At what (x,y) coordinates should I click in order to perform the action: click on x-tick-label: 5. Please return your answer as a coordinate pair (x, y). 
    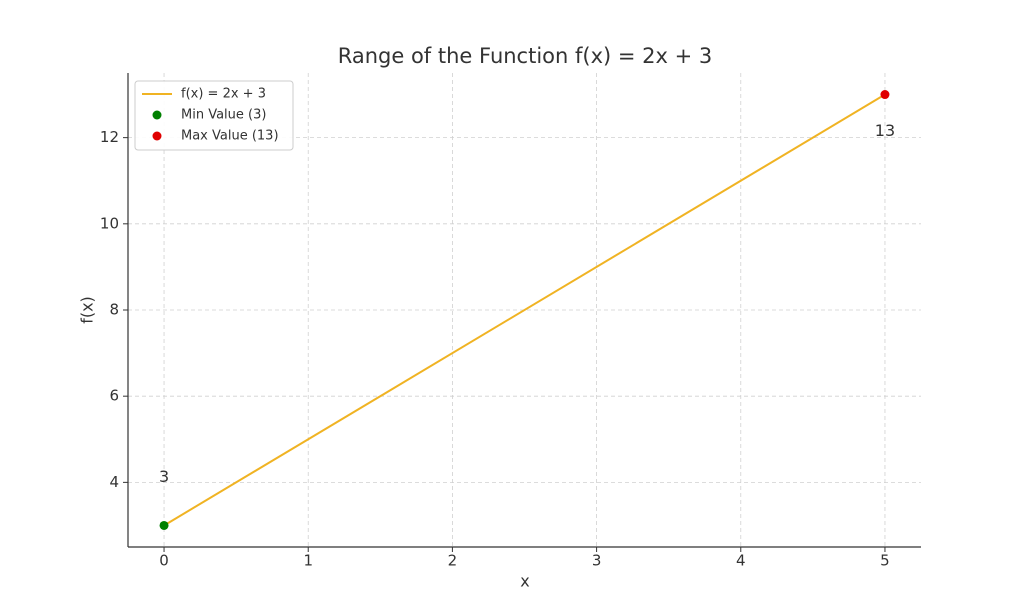
    Looking at the image, I should click on (885, 561).